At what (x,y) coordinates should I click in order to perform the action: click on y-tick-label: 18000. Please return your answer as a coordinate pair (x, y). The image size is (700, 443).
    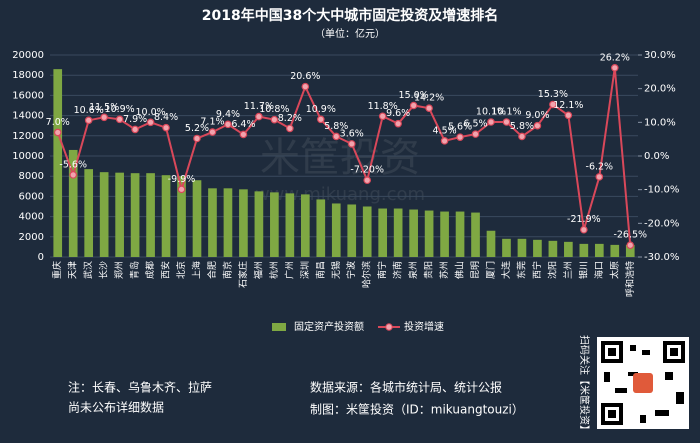
    Looking at the image, I should click on (28, 75).